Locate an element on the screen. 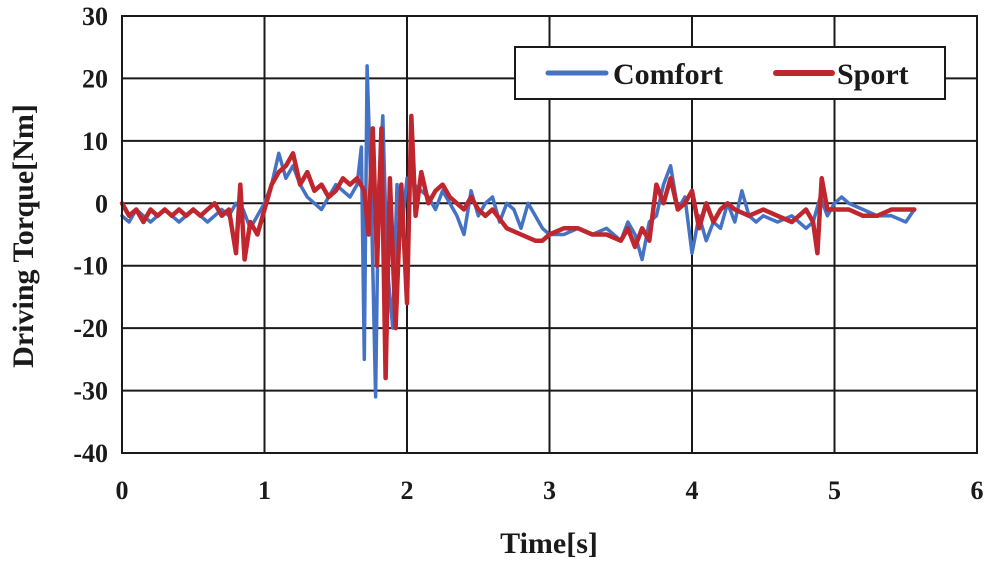 The height and width of the screenshot is (561, 985). x-axis-title: Time[s] is located at coordinates (549, 543).